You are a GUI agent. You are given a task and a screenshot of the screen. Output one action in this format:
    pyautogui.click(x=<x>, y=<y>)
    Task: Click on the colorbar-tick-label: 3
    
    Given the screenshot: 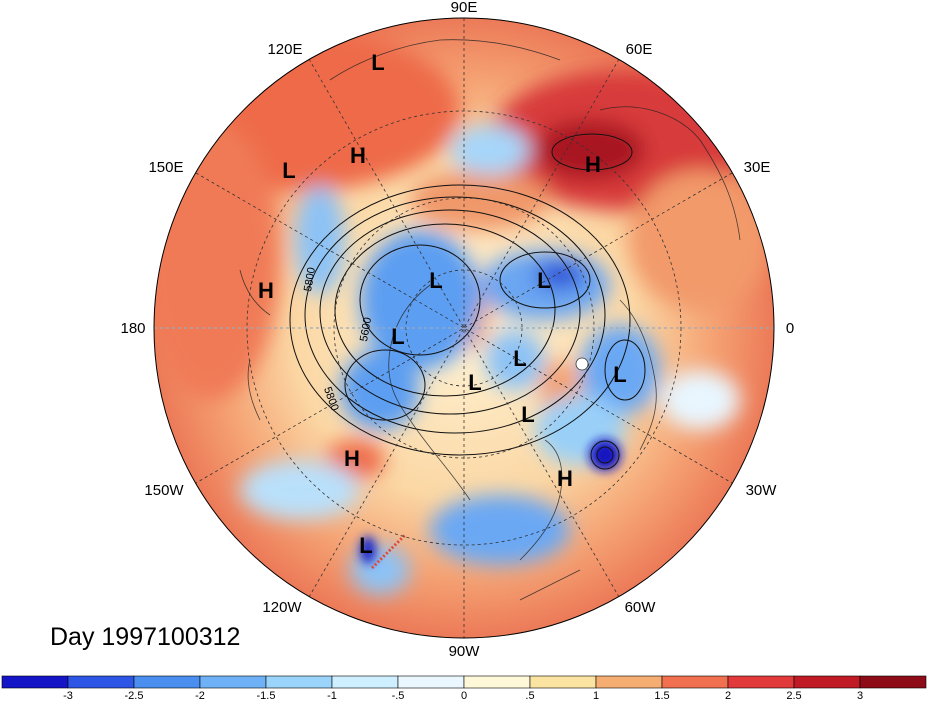 What is the action you would take?
    pyautogui.click(x=860, y=696)
    